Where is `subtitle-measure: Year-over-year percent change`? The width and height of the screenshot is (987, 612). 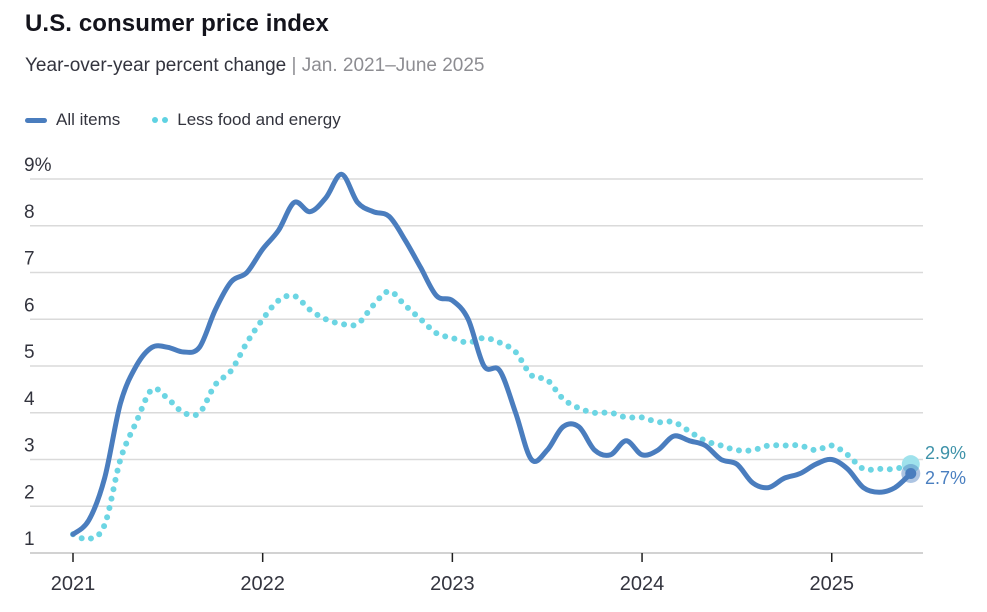
subtitle-measure: Year-over-year percent change is located at coordinates (156, 65).